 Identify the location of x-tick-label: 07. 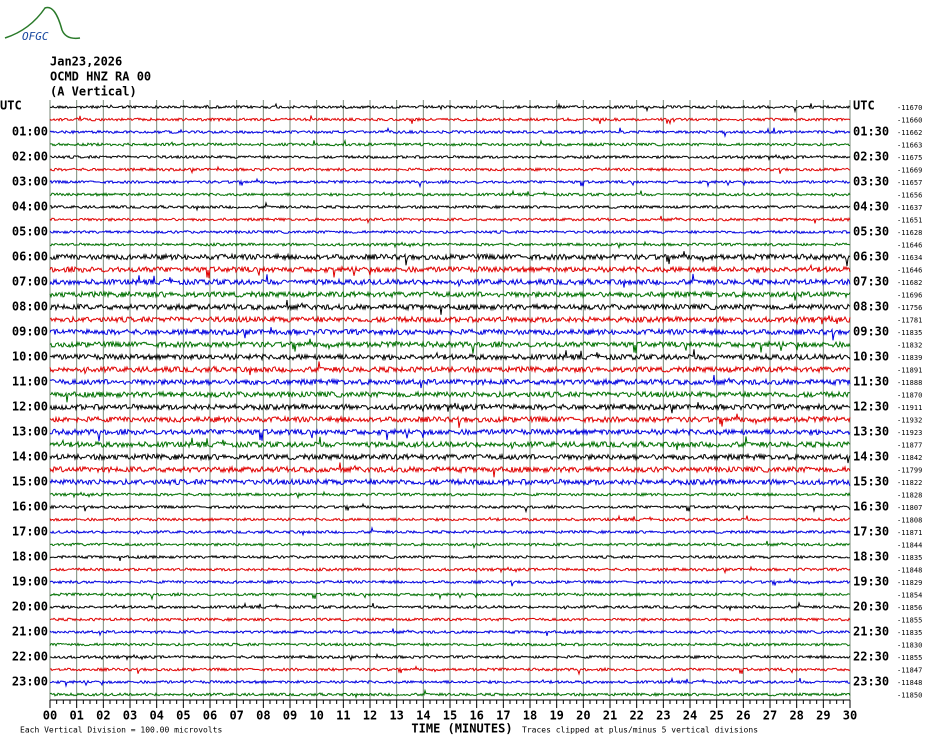
(236, 716).